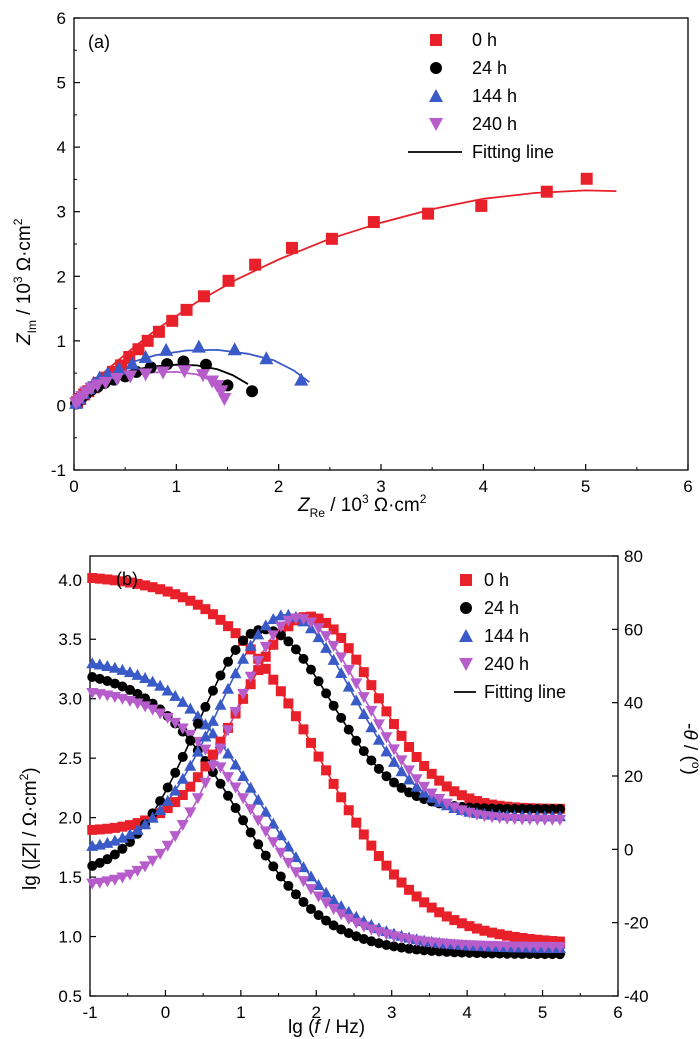 This screenshot has height=1039, width=700. Describe the element at coordinates (689, 749) in the screenshot. I see `panel-b-y2label: -θ / (o)` at that location.